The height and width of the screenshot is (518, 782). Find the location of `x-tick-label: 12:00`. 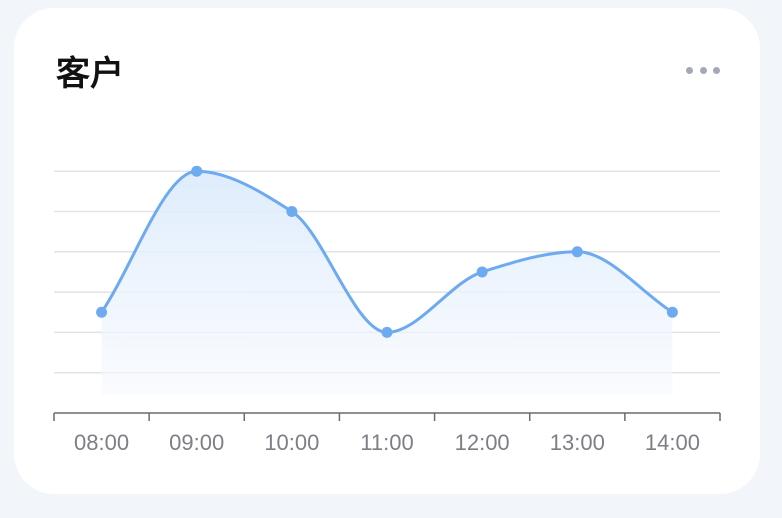

x-tick-label: 12:00 is located at coordinates (482, 442).